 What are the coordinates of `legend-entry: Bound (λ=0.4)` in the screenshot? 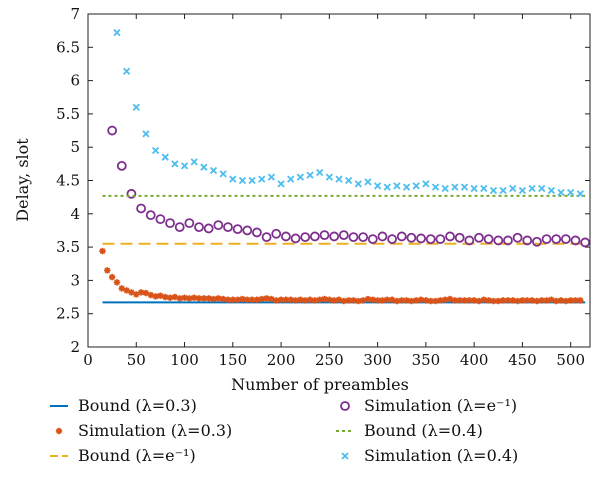 It's located at (409, 430).